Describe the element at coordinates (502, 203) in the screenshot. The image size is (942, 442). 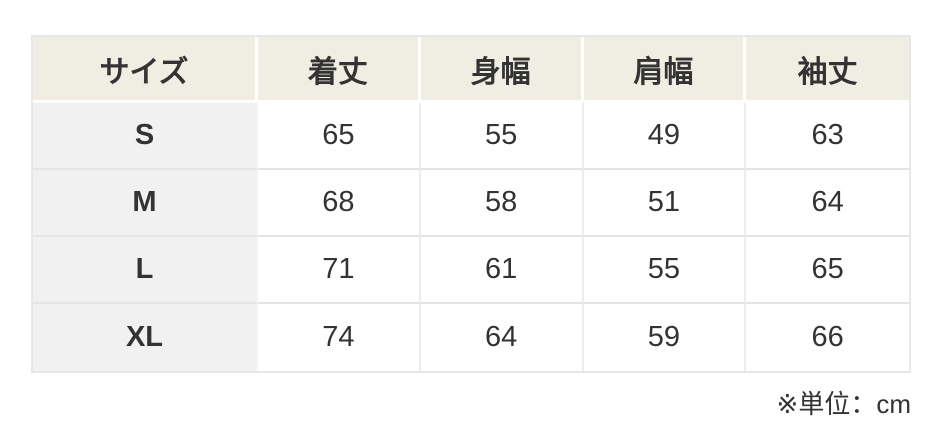
I see `value-cell: 58` at that location.